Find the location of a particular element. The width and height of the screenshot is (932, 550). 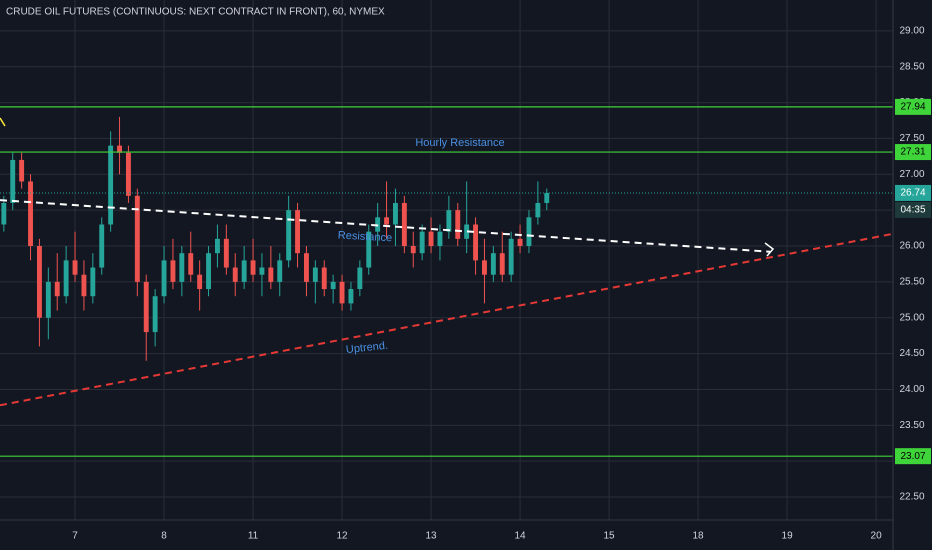

annotation: Hourly Resistance is located at coordinates (459, 143).